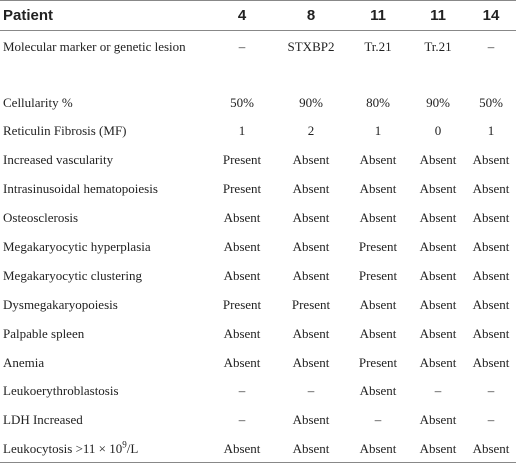 This screenshot has width=516, height=463. What do you see at coordinates (438, 131) in the screenshot?
I see `table-cell: 0` at bounding box center [438, 131].